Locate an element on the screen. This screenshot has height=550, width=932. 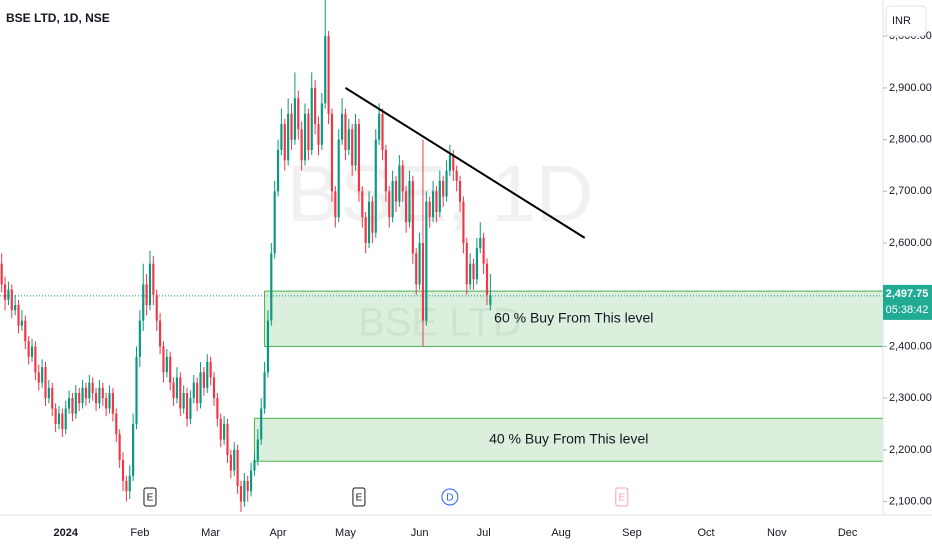
currency-button is located at coordinates (906, 21).